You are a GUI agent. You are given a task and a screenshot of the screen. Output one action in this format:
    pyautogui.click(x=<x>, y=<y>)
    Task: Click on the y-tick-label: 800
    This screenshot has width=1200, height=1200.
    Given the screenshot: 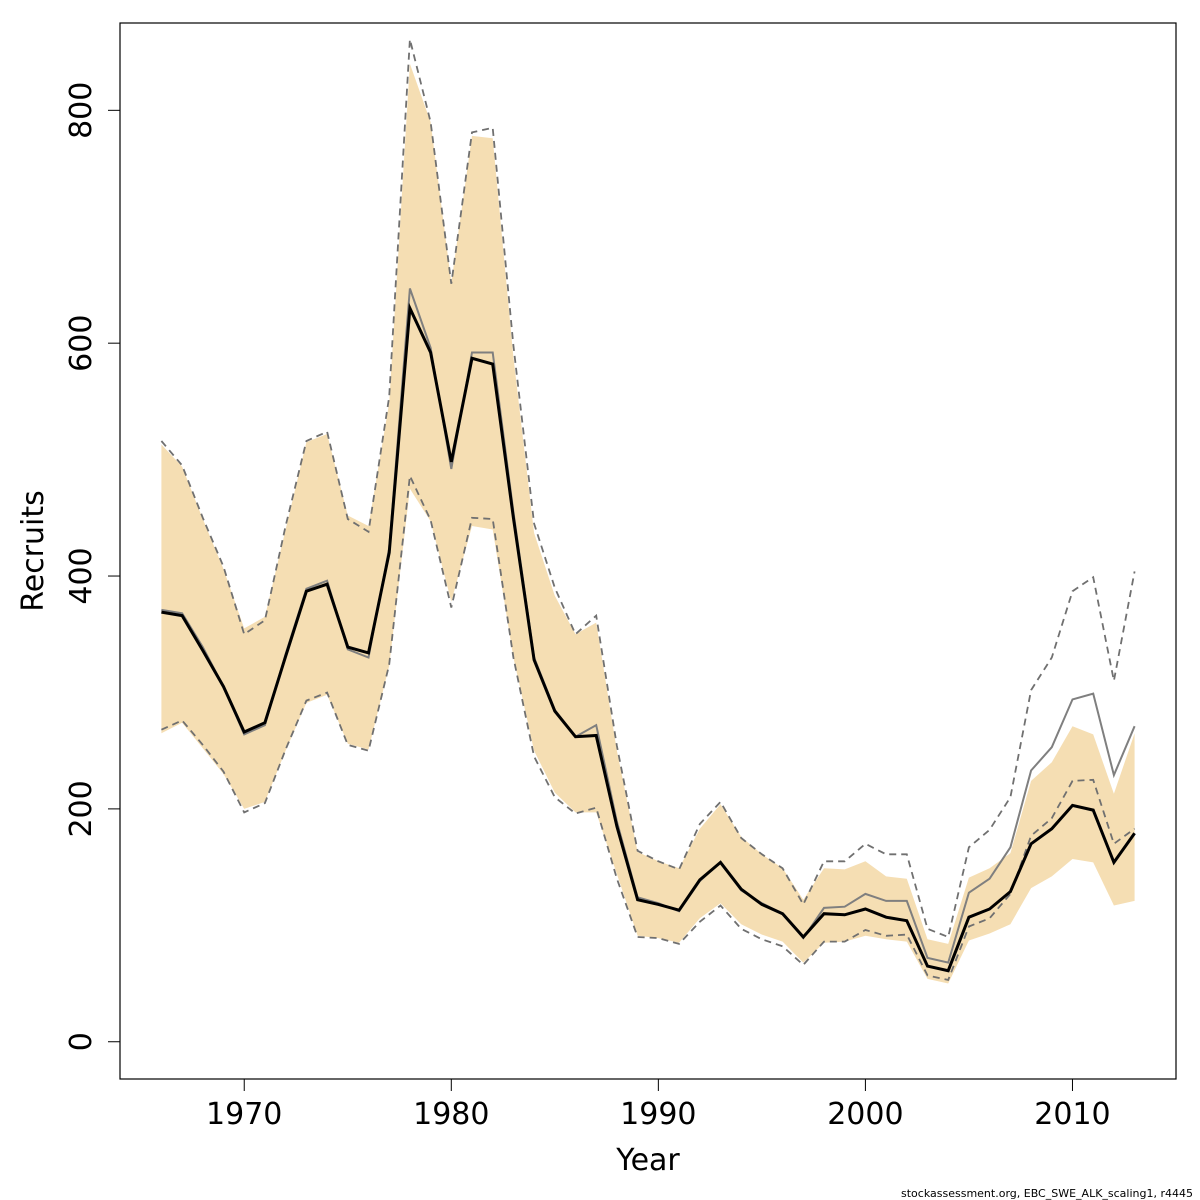 What is the action you would take?
    pyautogui.click(x=81, y=110)
    